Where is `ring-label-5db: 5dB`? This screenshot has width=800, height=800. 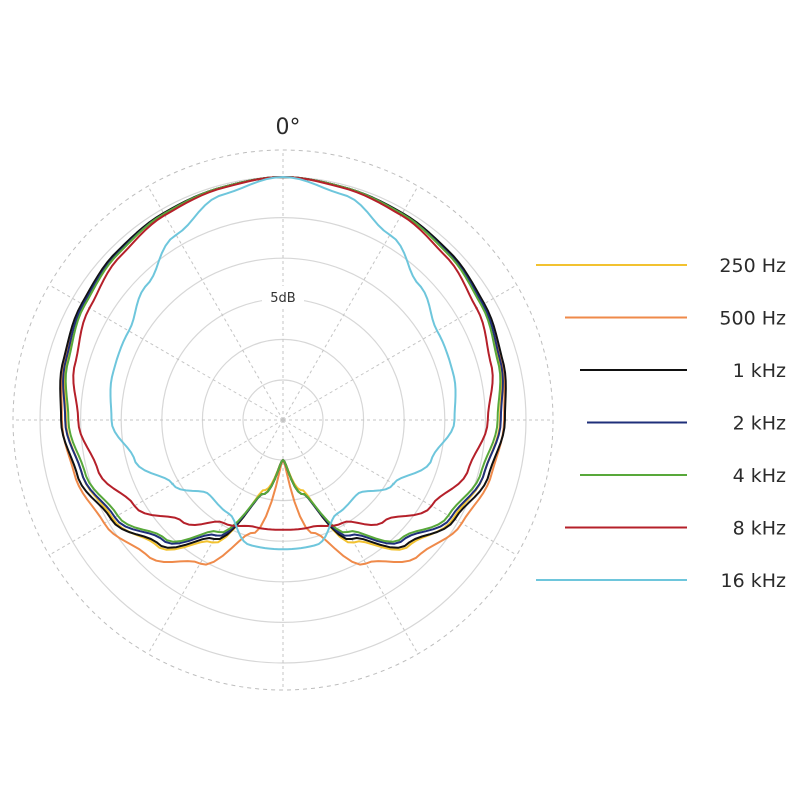 ring-label-5db: 5dB is located at coordinates (282, 298).